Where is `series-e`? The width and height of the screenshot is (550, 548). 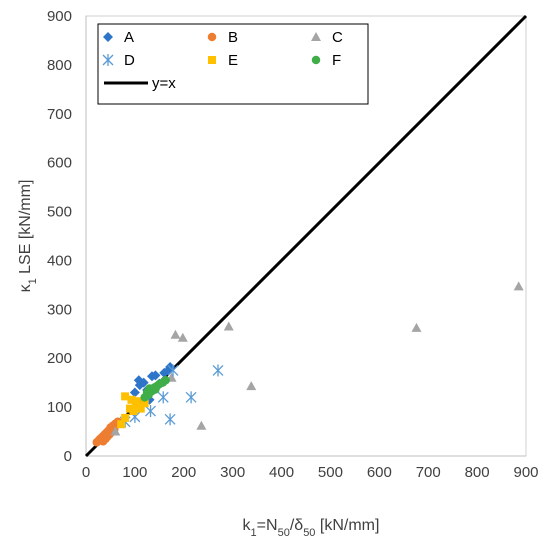
series-e is located at coordinates (133, 410).